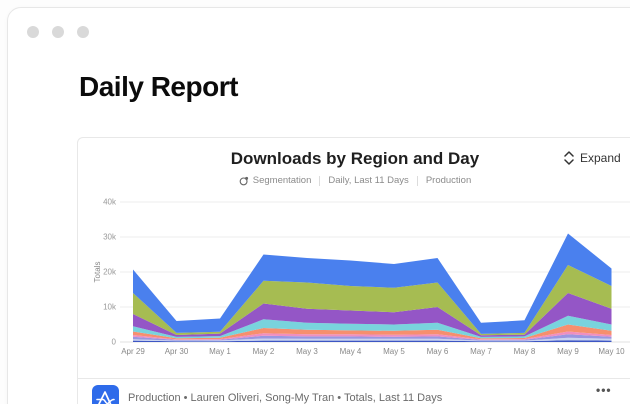 This screenshot has height=404, width=630. I want to click on area-series-pink, so click(372, 335).